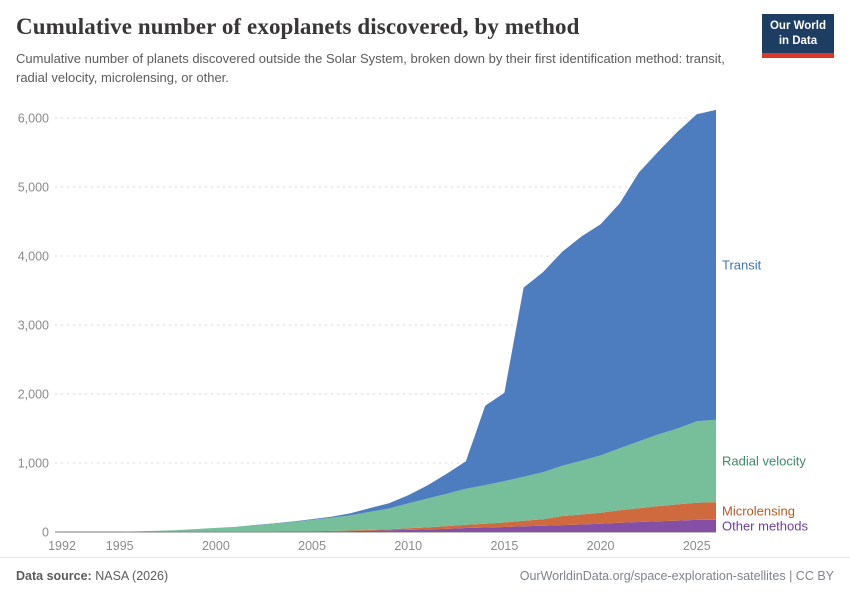 This screenshot has width=850, height=600. What do you see at coordinates (389, 475) in the screenshot?
I see `area-radial-velocity` at bounding box center [389, 475].